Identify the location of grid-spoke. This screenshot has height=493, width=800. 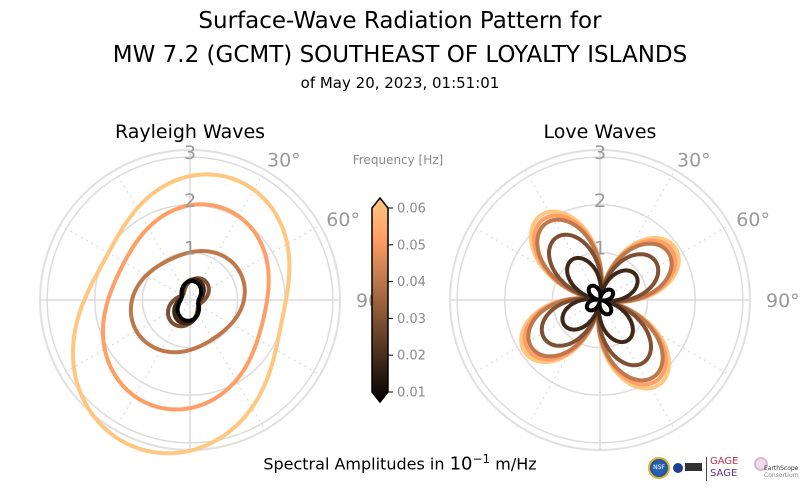
(190, 300).